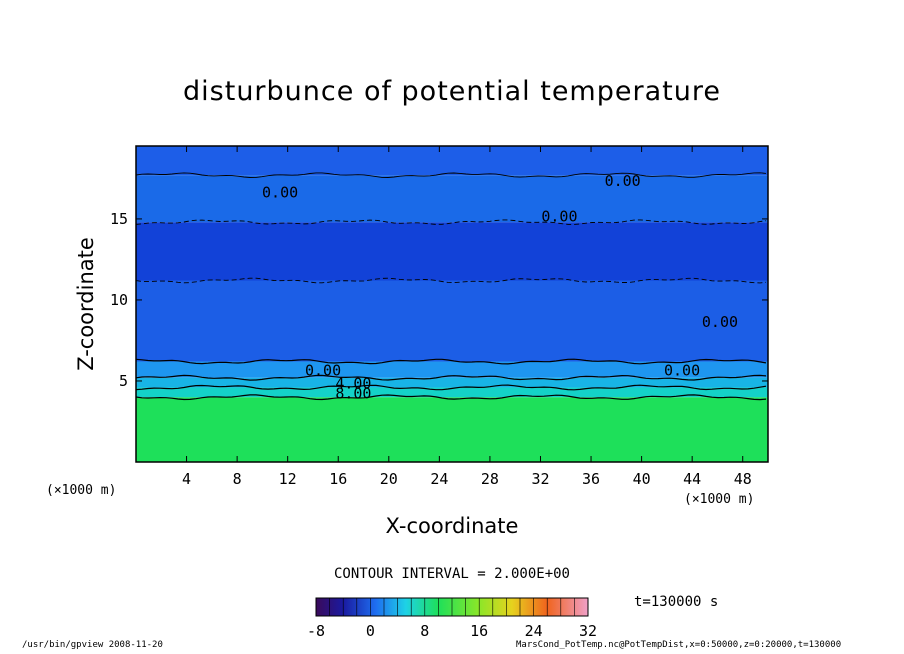 This screenshot has width=904, height=654. What do you see at coordinates (389, 479) in the screenshot?
I see `x-tick-label: 20` at bounding box center [389, 479].